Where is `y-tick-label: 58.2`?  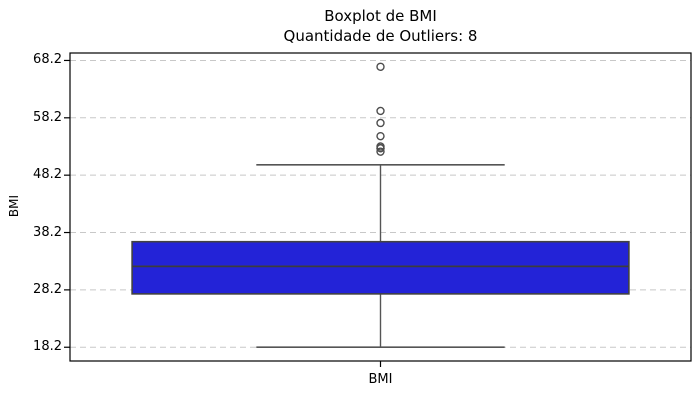
y-tick-label: 58.2 is located at coordinates (47, 117).